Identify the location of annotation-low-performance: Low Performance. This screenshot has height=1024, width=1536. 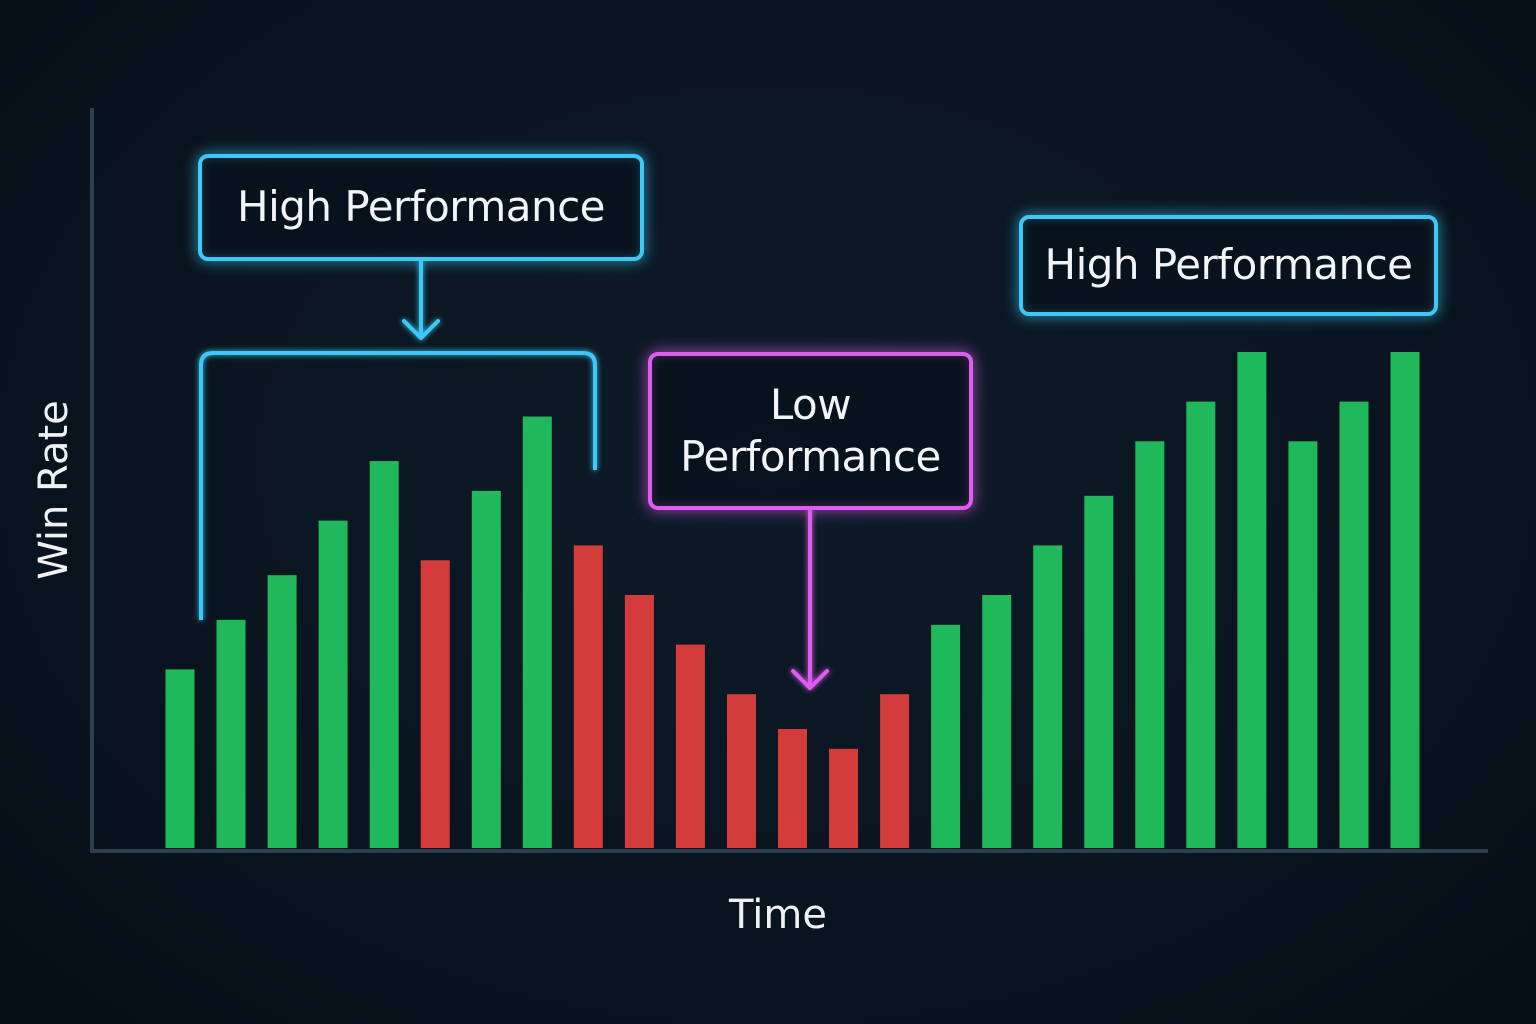
(810, 431).